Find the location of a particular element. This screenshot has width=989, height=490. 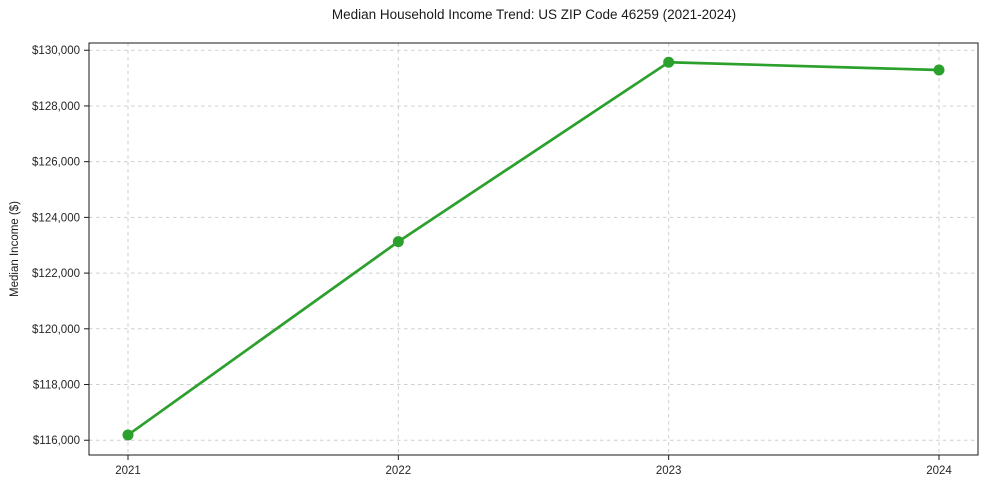

x-tick-label: 2023 is located at coordinates (669, 471).